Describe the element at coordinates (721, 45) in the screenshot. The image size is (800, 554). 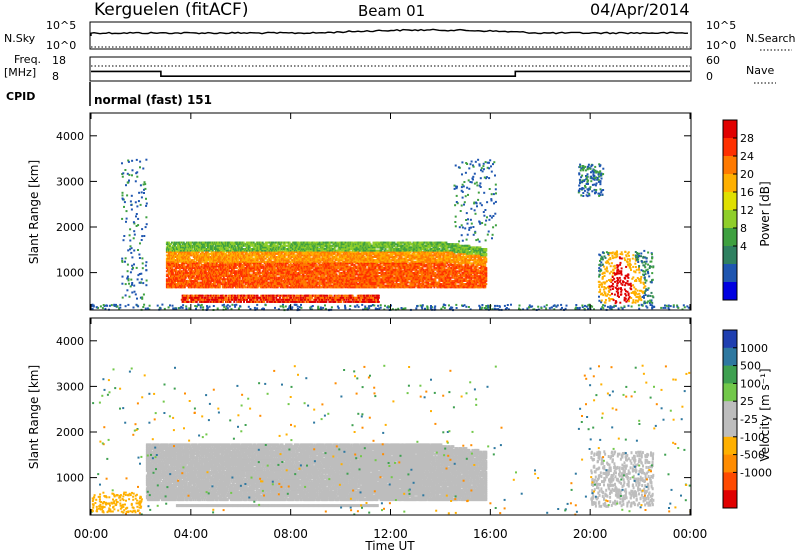
I see `noise-right-tick-bottom: 10^0` at that location.